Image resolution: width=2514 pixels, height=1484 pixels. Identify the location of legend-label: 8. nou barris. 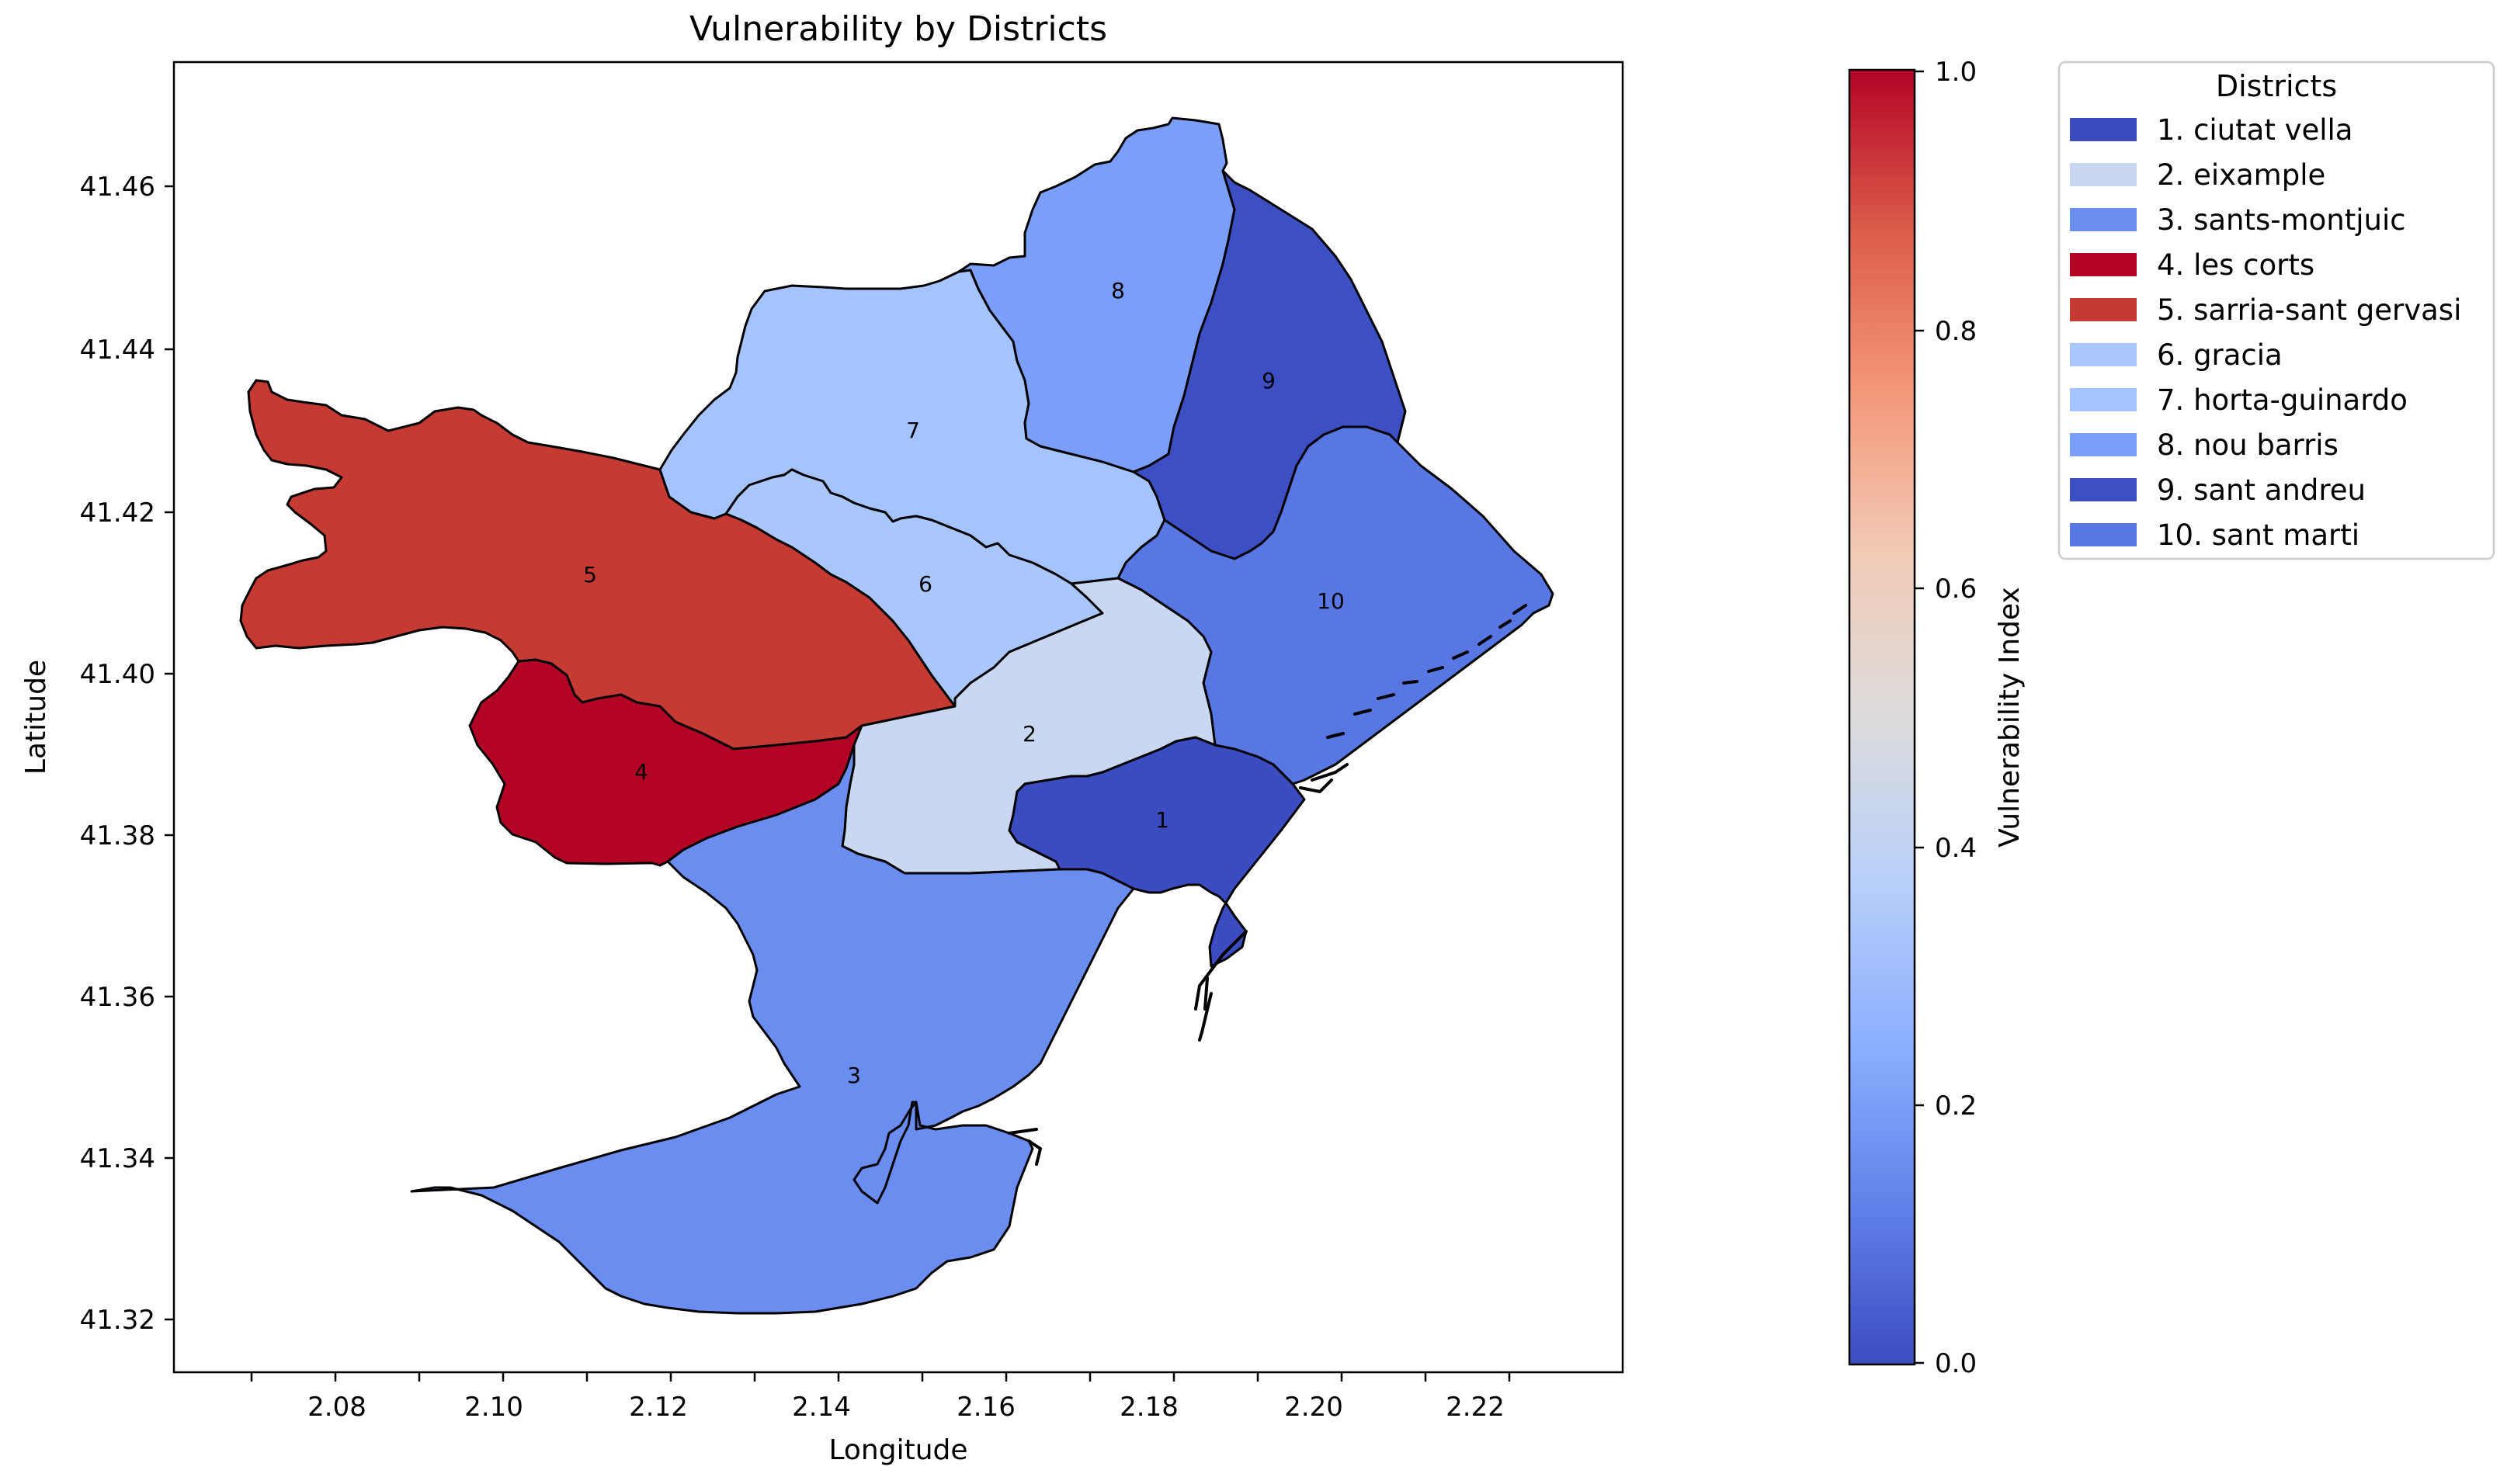
(2248, 445).